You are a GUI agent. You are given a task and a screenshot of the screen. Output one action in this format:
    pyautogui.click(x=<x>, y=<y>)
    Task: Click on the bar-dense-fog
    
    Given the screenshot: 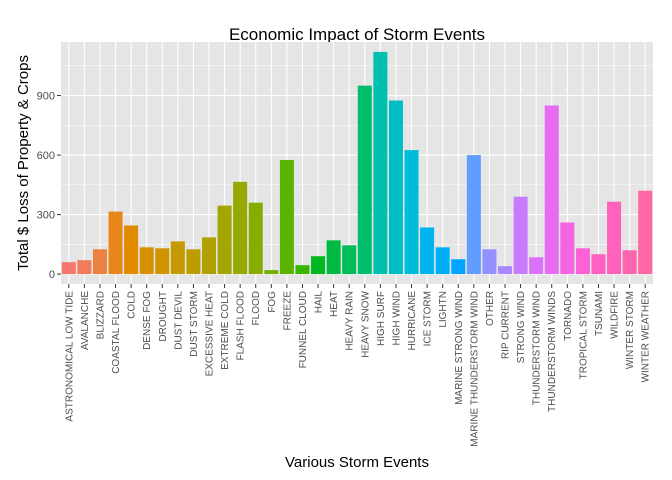 What is the action you would take?
    pyautogui.click(x=146, y=261)
    